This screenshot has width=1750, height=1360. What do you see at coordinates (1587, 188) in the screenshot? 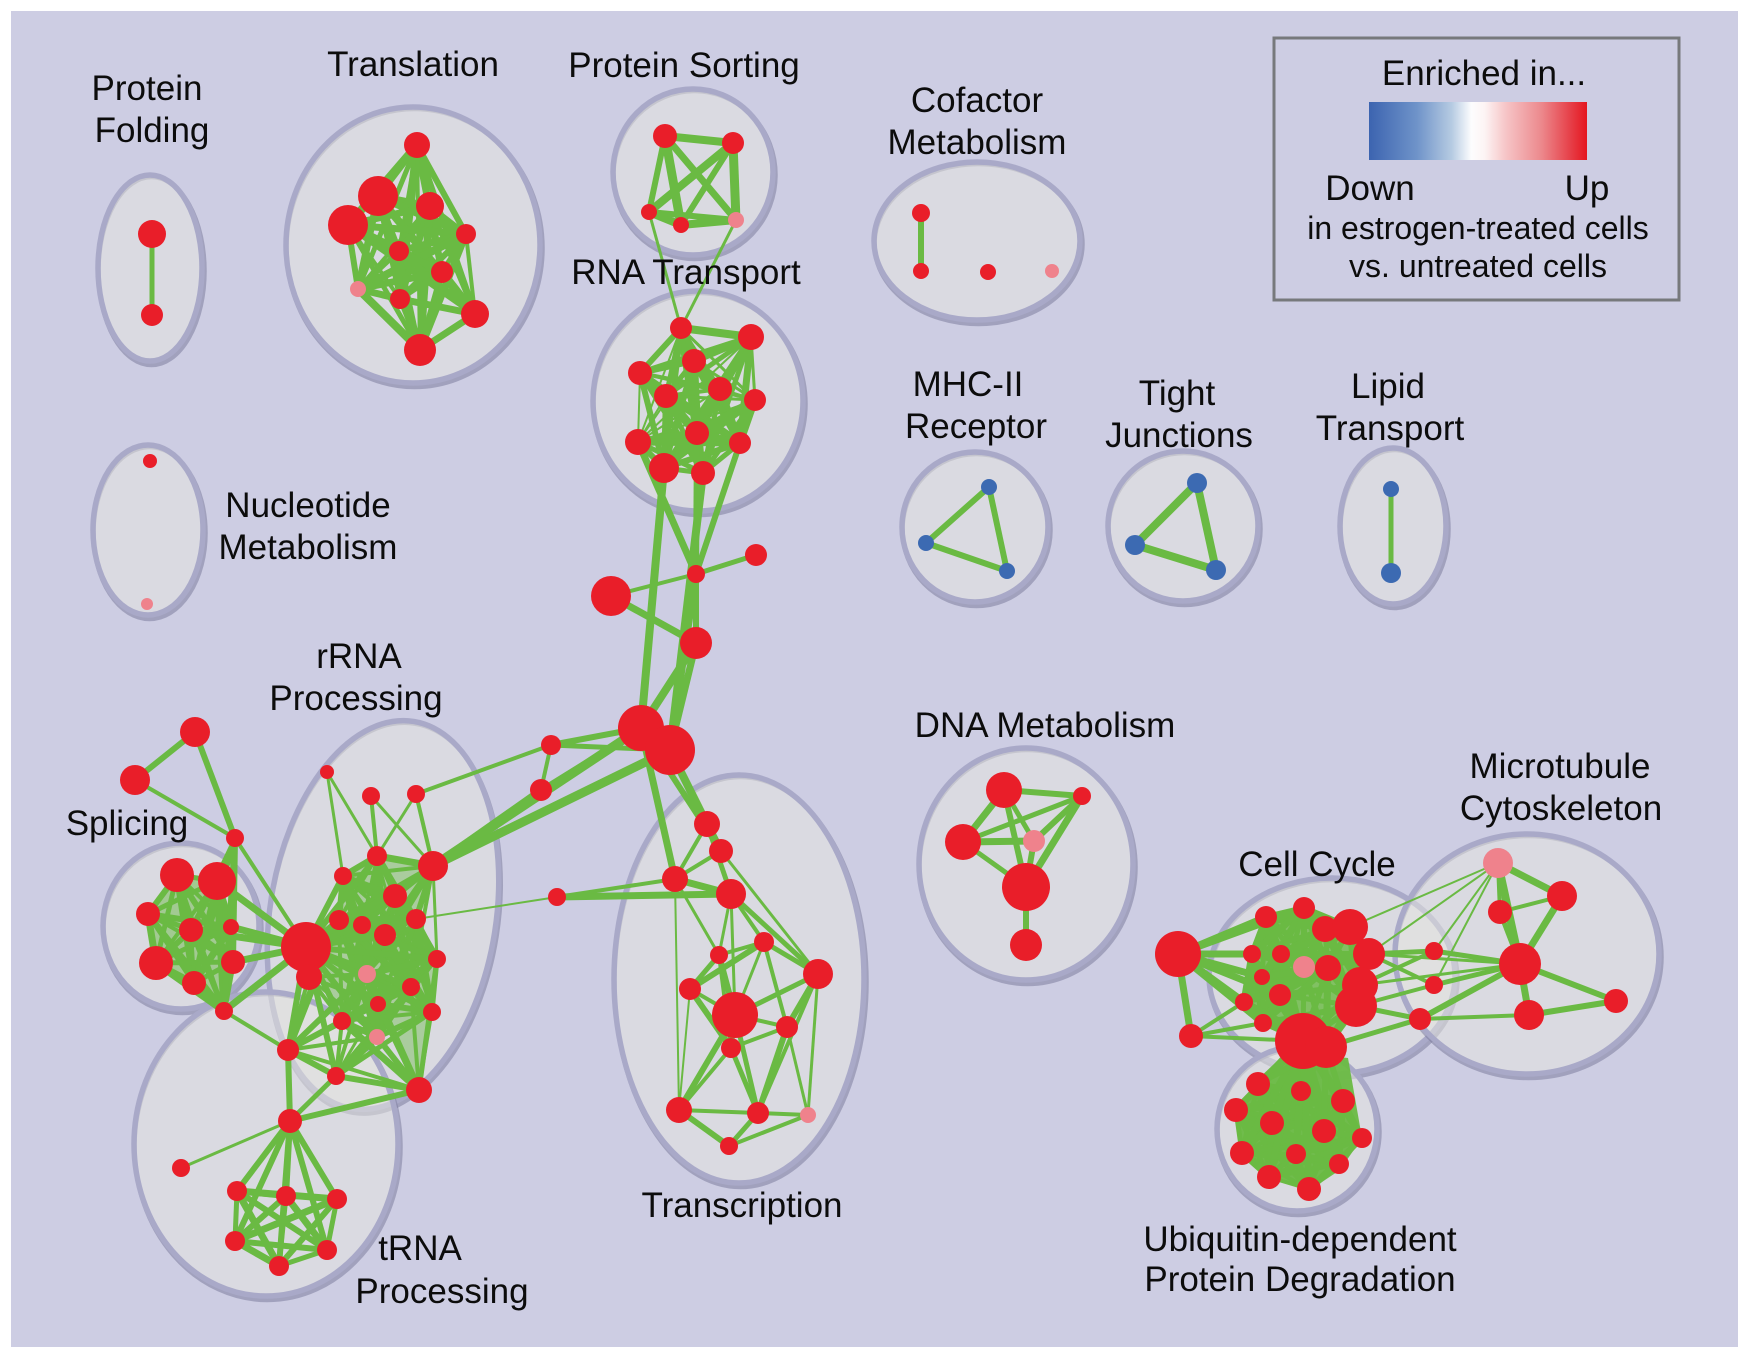
I see `svg-text: Up` at bounding box center [1587, 188].